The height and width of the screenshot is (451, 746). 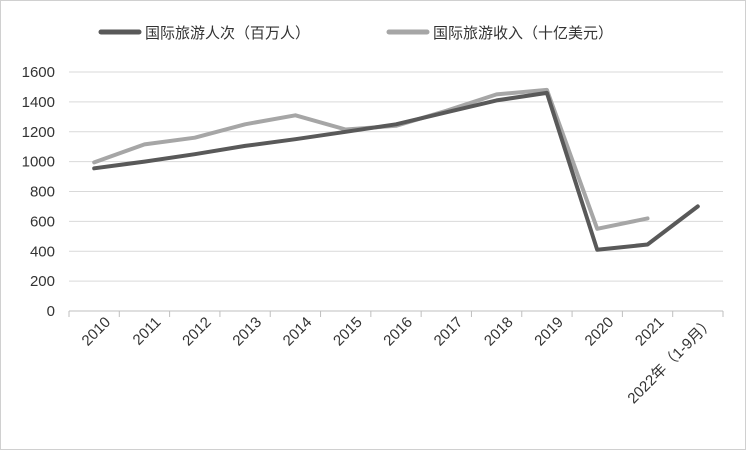 What do you see at coordinates (549, 332) in the screenshot?
I see `x-tick-label: 2019` at bounding box center [549, 332].